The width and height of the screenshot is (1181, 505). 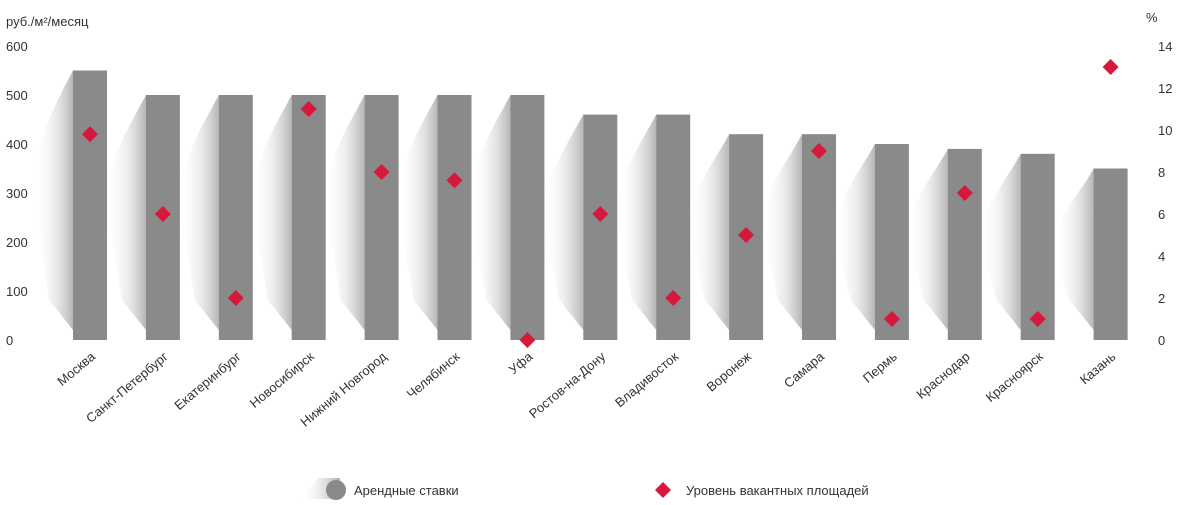 What do you see at coordinates (777, 490) in the screenshot?
I see `legend-vacancy-label: Уровень вакантных площадей` at bounding box center [777, 490].